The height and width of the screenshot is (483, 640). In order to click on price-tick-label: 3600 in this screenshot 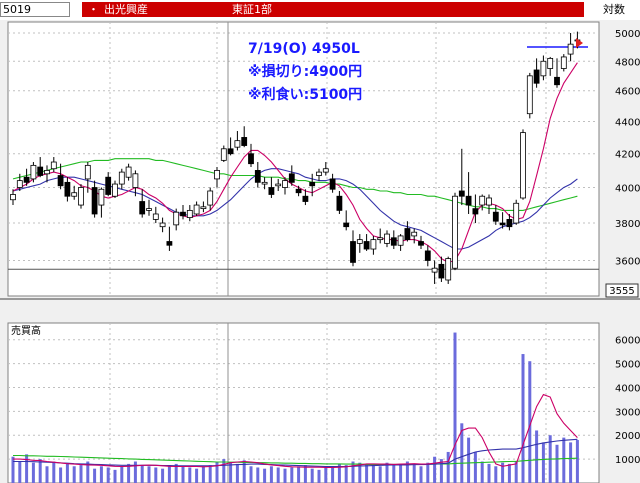, I will do `click(627, 261)`.